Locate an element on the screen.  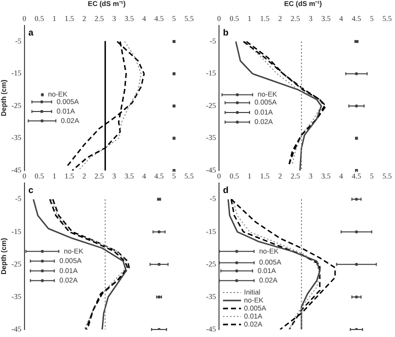
chart-title: b is located at coordinates (226, 32).